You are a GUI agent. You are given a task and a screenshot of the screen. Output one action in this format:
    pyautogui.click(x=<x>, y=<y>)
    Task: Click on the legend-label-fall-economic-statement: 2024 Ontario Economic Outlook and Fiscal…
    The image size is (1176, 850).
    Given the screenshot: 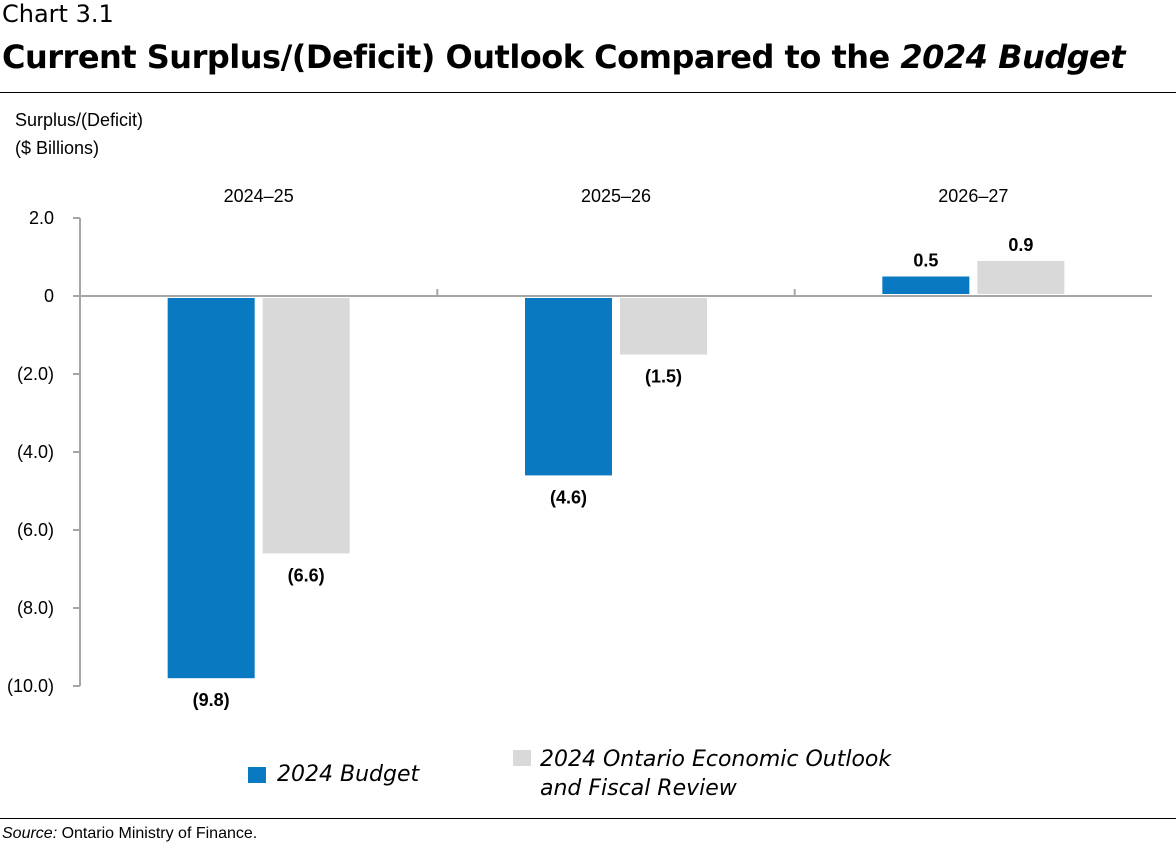 What is the action you would take?
    pyautogui.click(x=715, y=774)
    